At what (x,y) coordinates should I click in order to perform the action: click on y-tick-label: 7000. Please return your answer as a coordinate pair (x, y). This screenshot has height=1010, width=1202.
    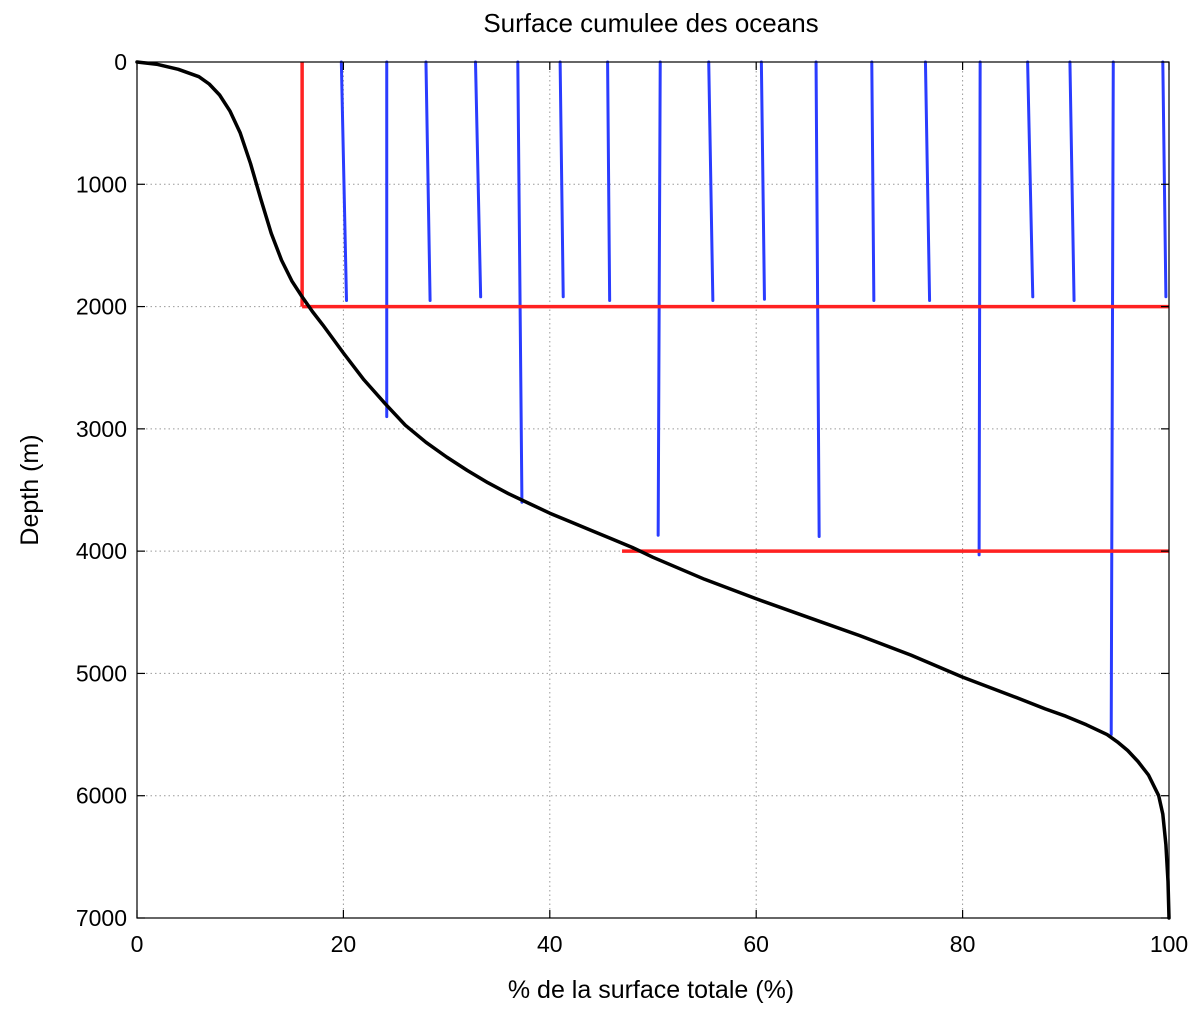
    Looking at the image, I should click on (101, 918).